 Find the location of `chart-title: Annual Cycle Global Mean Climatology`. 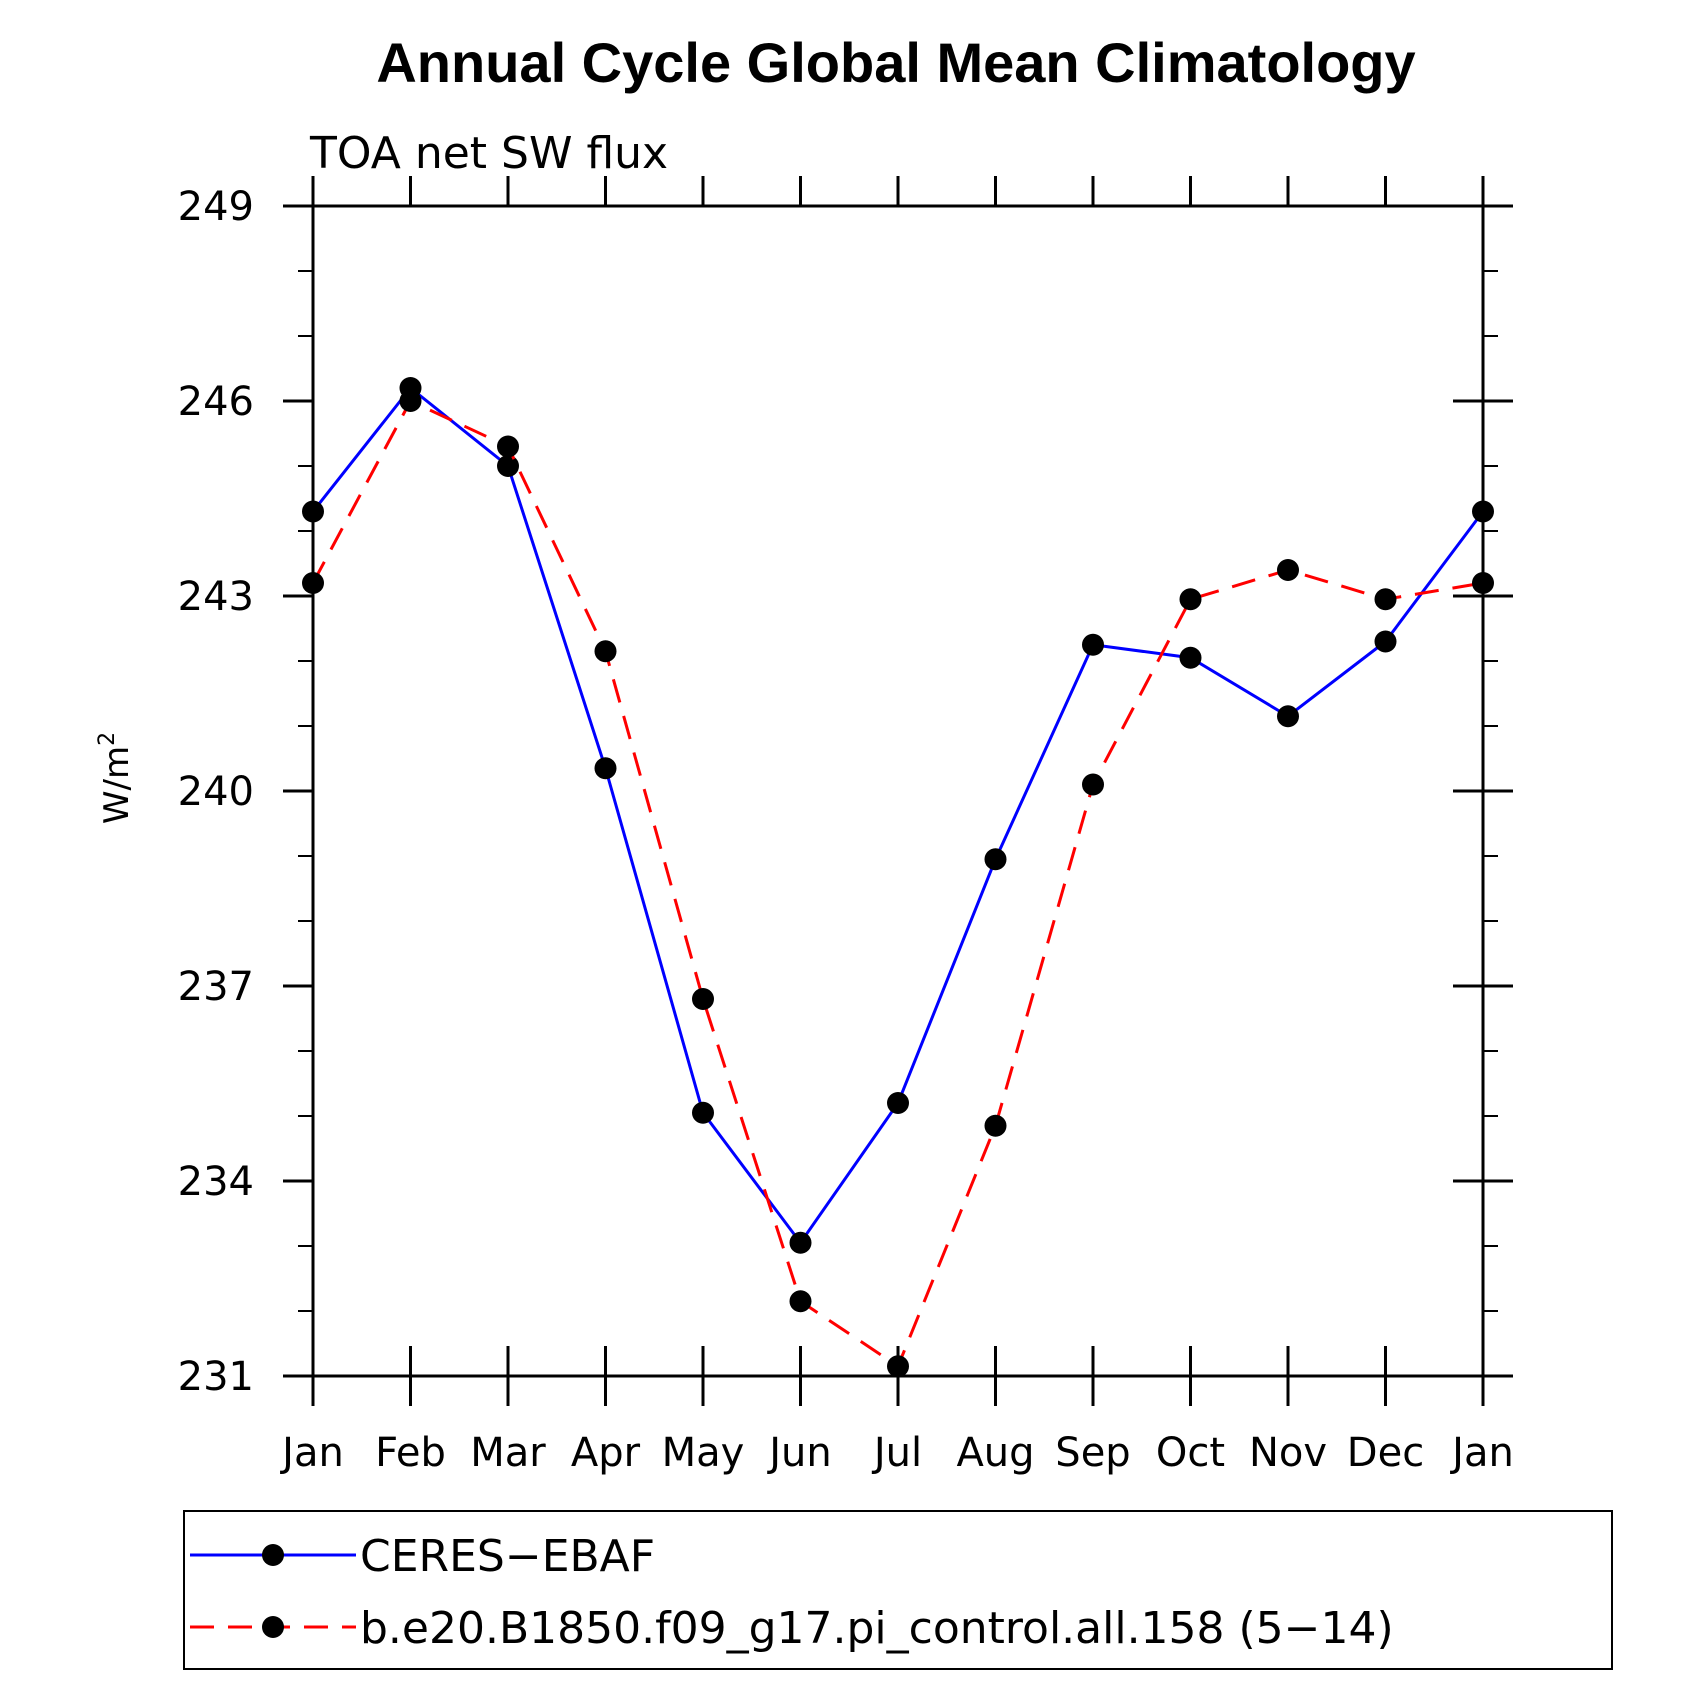

chart-title: Annual Cycle Global Mean Climatology is located at coordinates (895, 62).